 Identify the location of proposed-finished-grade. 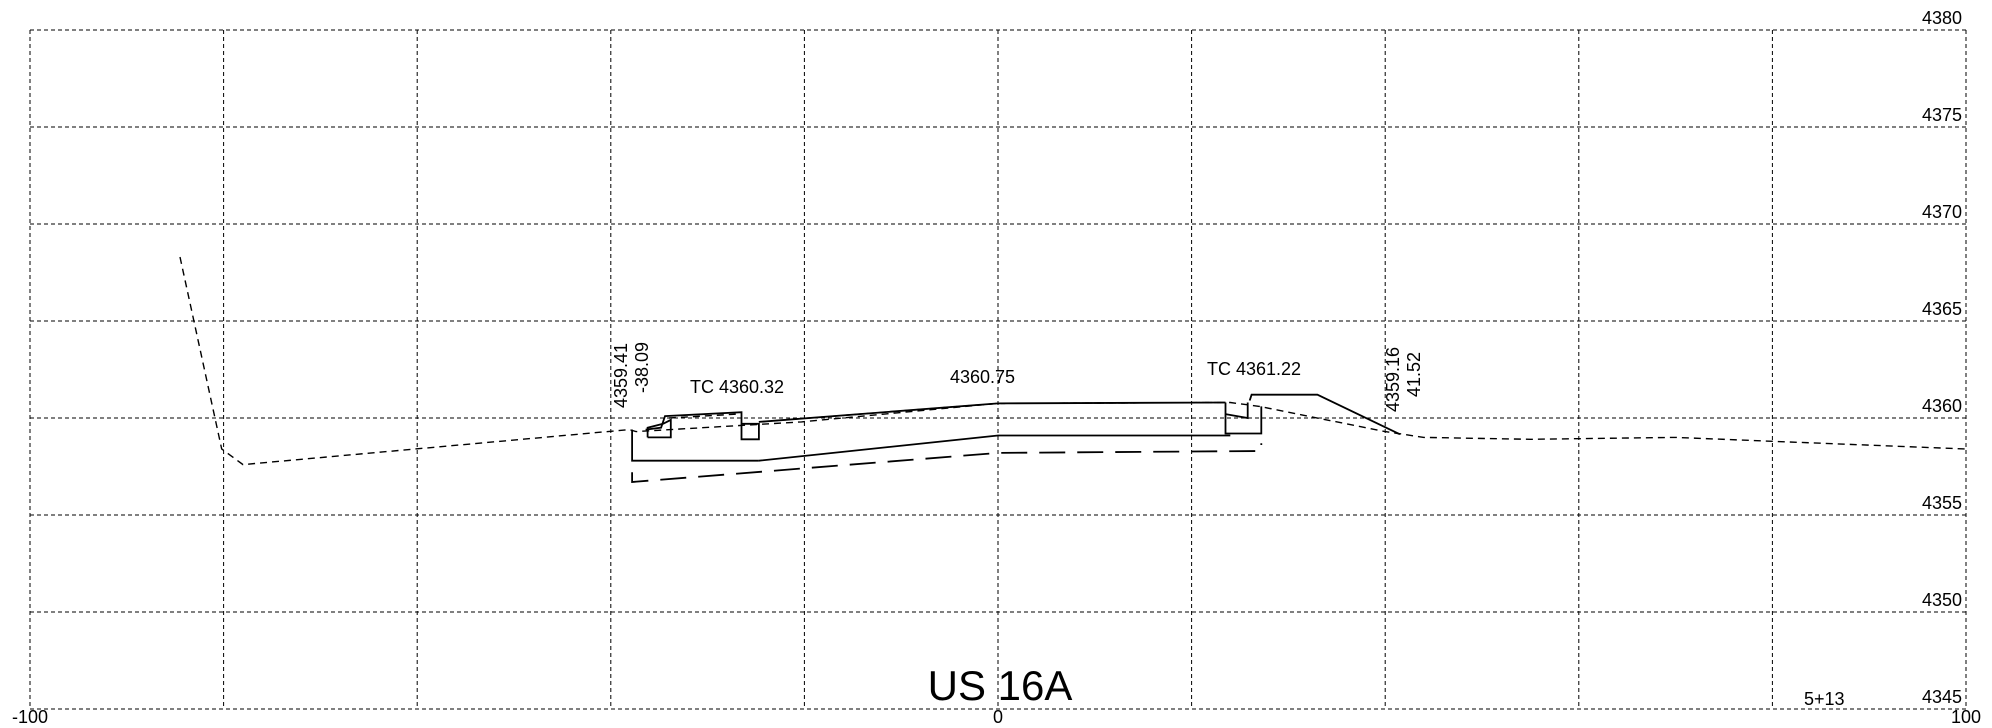
(992, 412).